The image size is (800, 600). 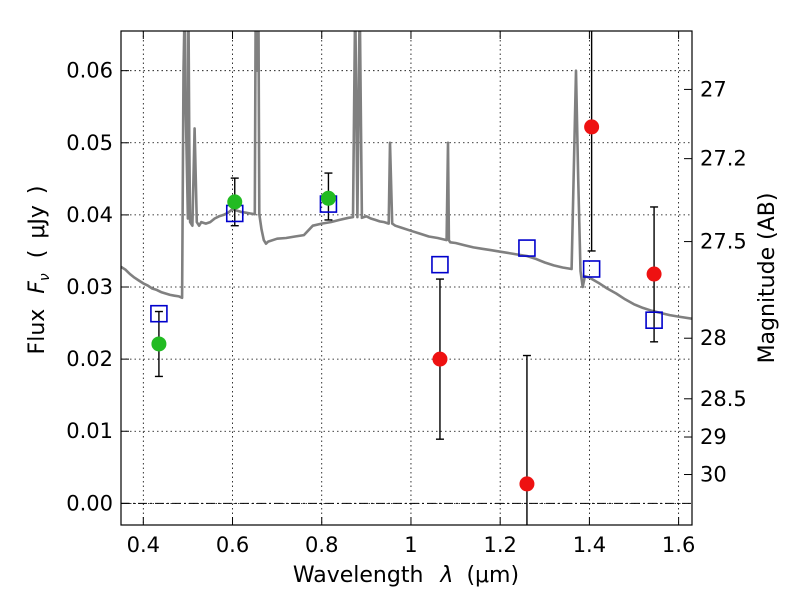 What do you see at coordinates (37, 287) in the screenshot?
I see `y-axis-label-symbol: F` at bounding box center [37, 287].